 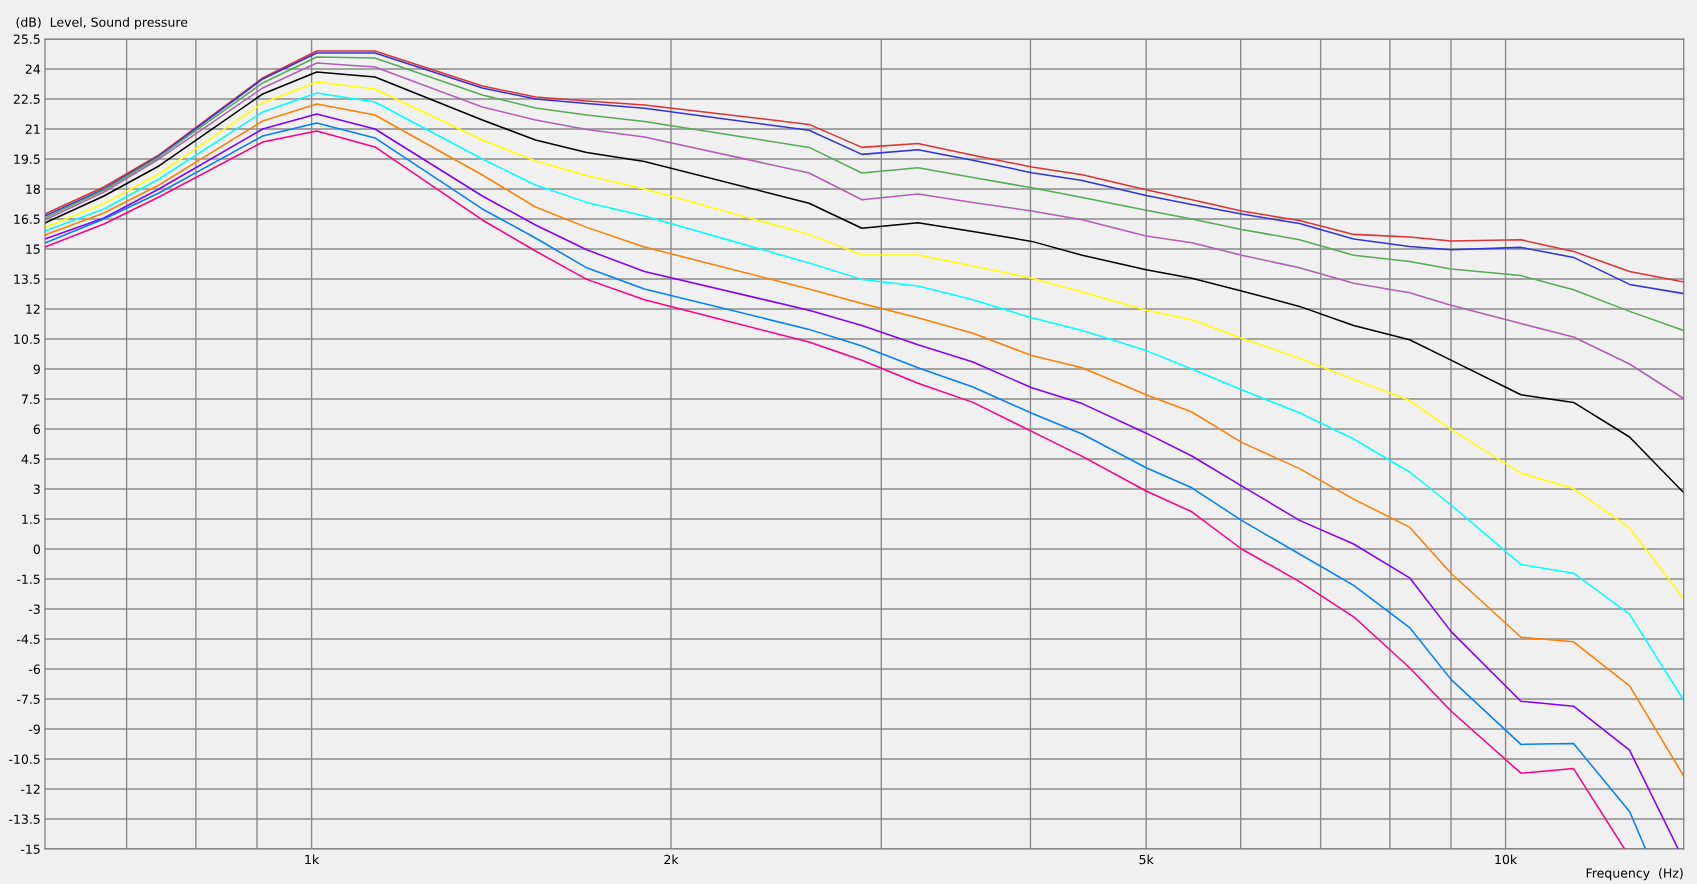 I want to click on y-tick-label: 18, so click(x=33, y=189).